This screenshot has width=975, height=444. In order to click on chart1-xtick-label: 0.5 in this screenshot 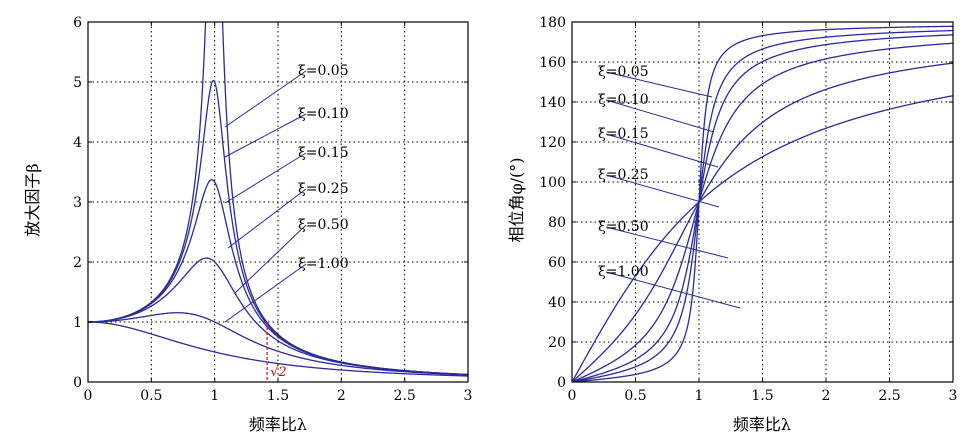, I will do `click(151, 396)`.